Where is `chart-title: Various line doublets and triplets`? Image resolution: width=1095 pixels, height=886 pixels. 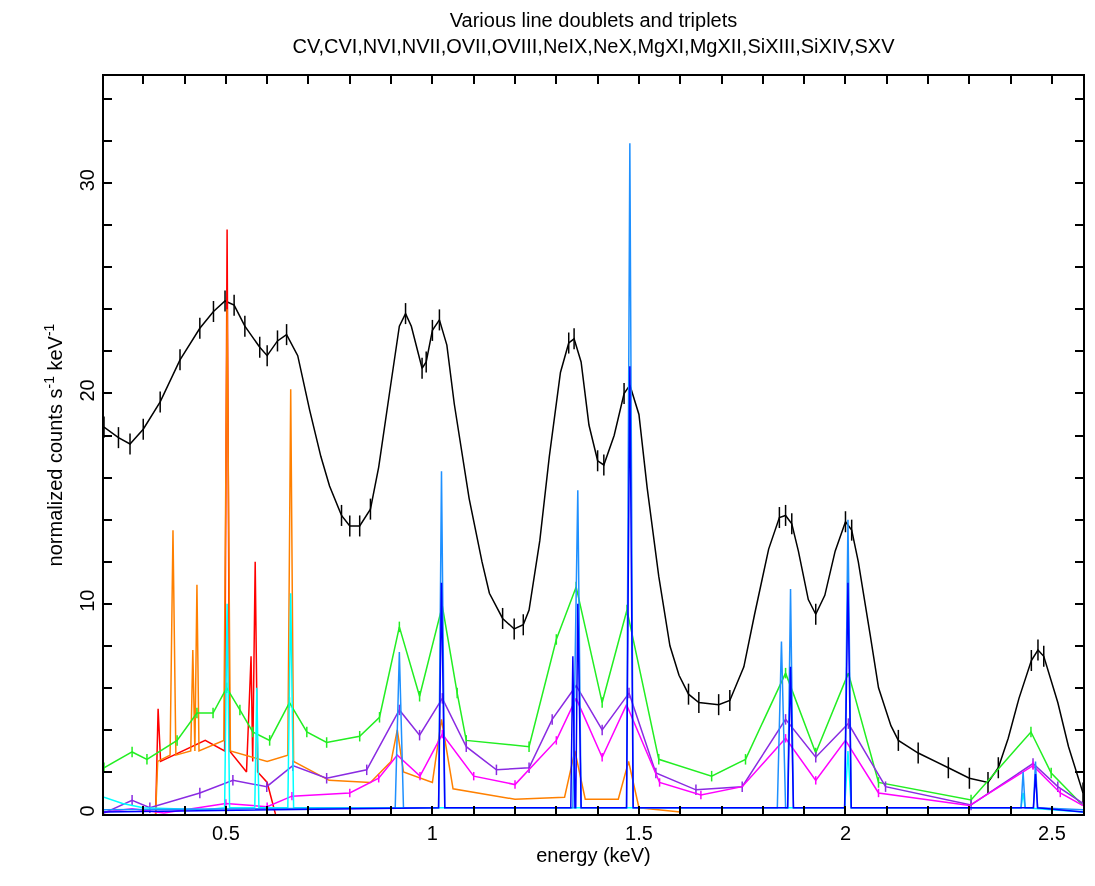 chart-title: Various line doublets and triplets is located at coordinates (593, 19).